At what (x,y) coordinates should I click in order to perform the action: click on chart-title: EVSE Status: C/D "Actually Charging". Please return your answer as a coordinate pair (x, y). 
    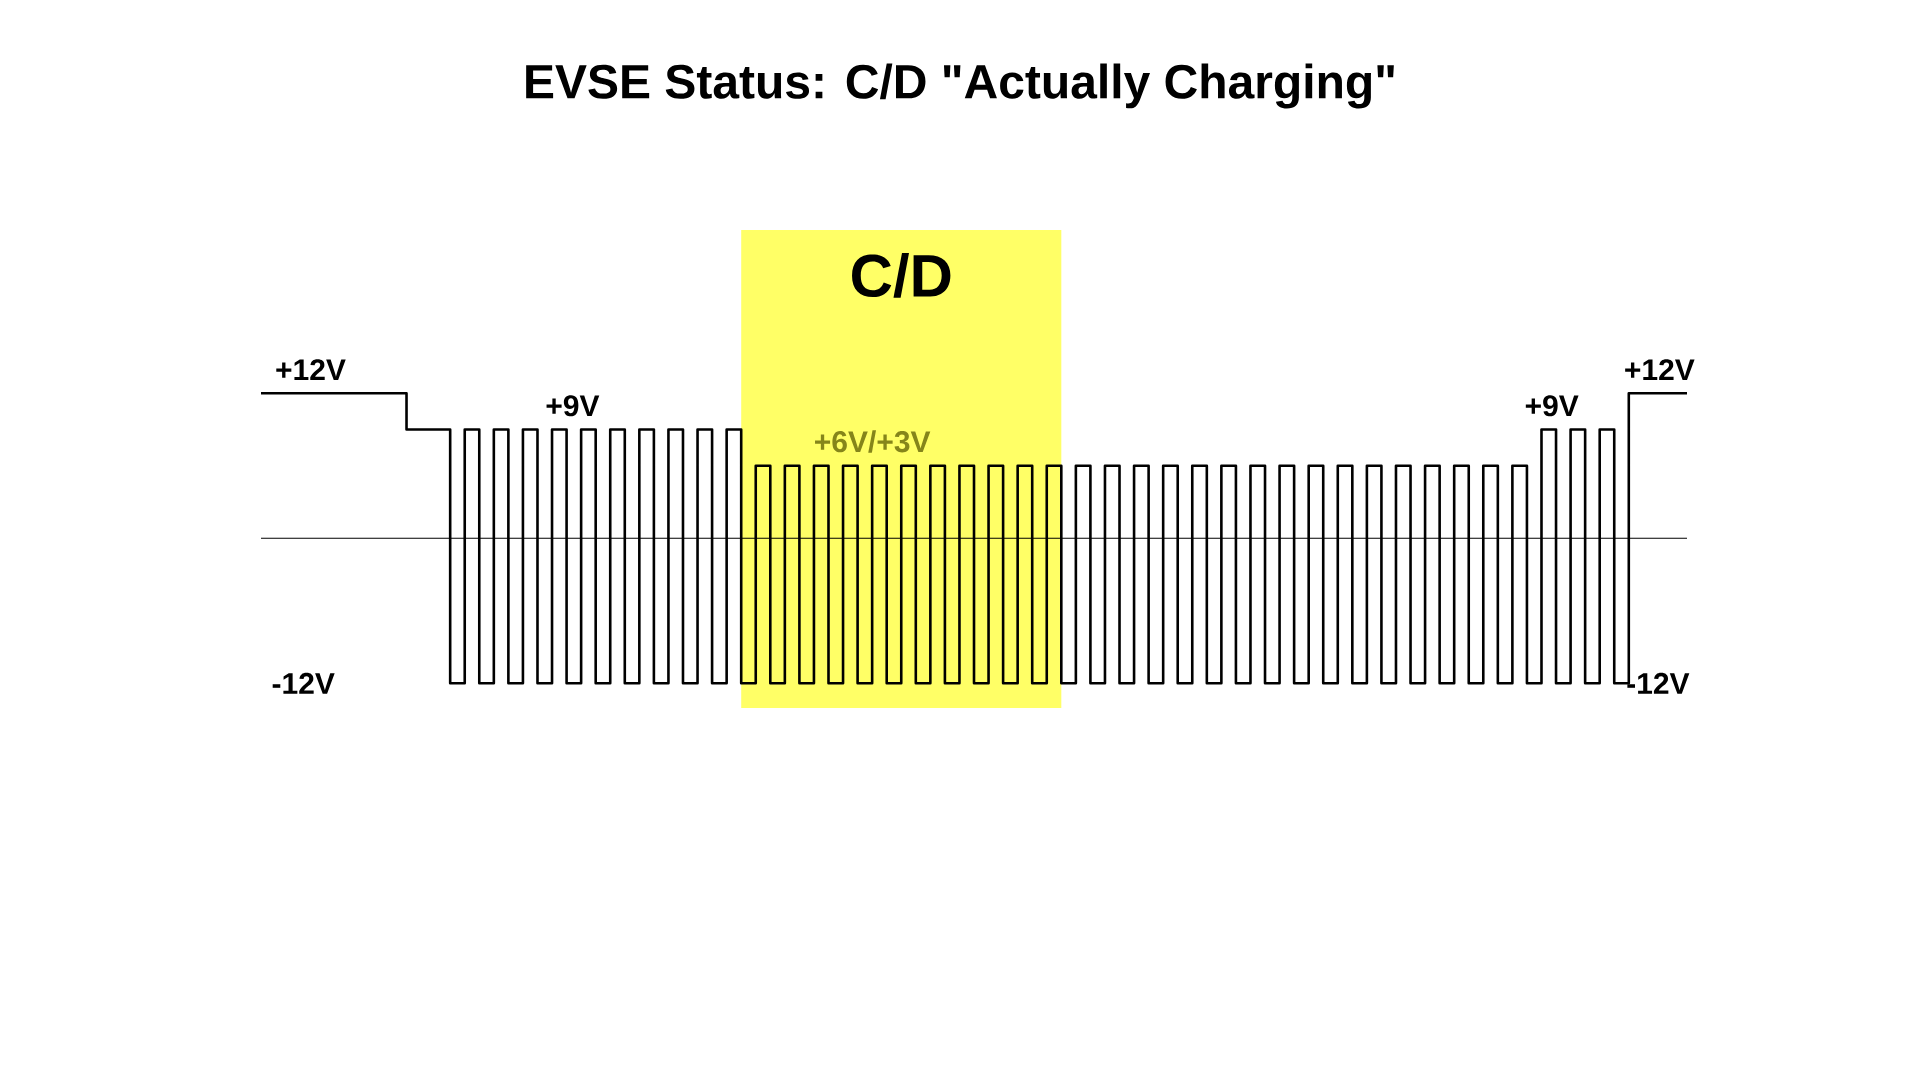
    Looking at the image, I should click on (960, 86).